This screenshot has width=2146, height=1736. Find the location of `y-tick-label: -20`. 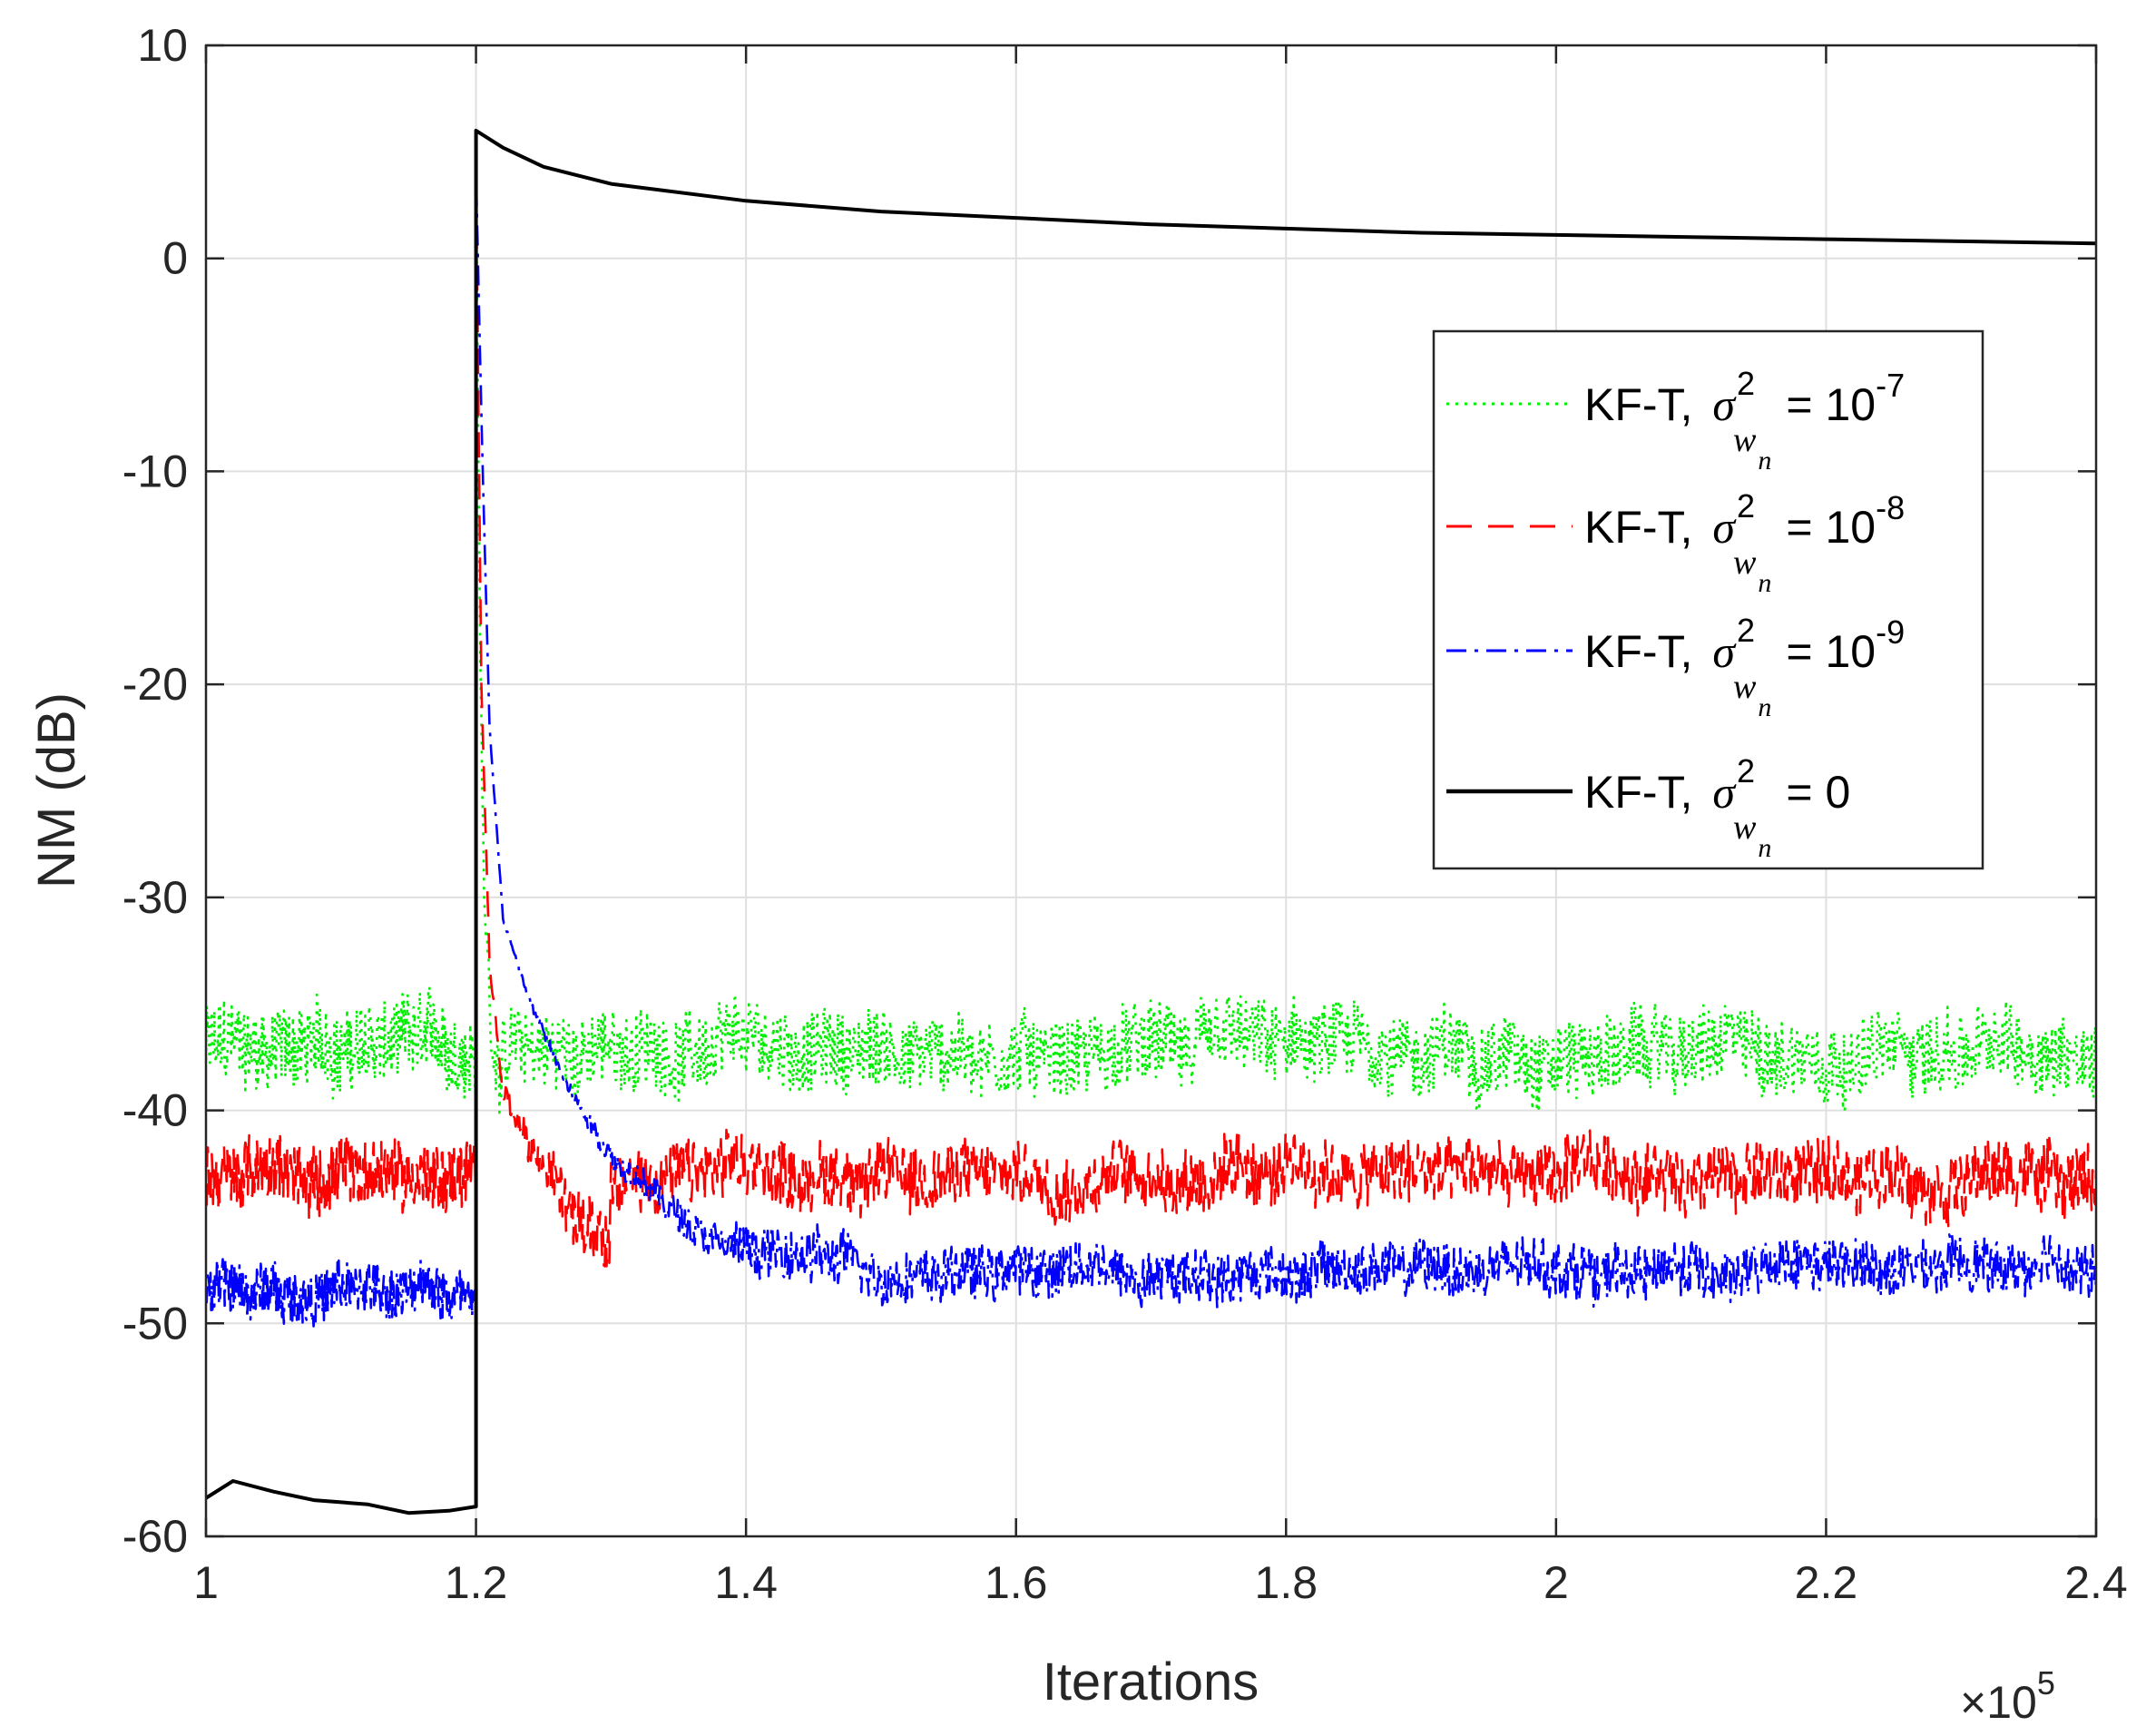

y-tick-label: -20 is located at coordinates (155, 684).